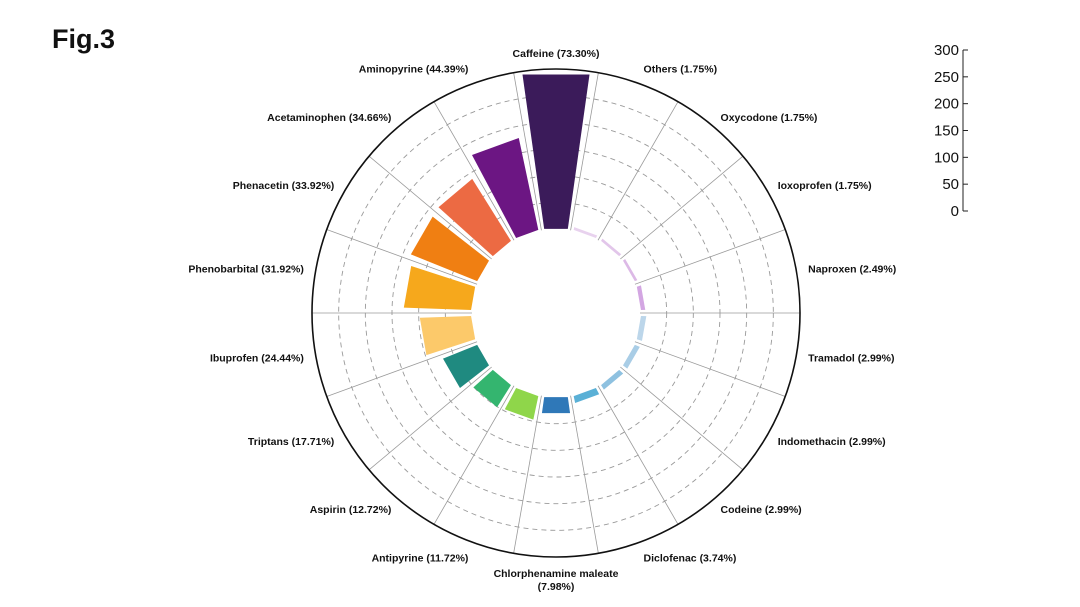 Image resolution: width=1080 pixels, height=607 pixels. What do you see at coordinates (851, 358) in the screenshot?
I see `category-label: Tramadol (2.99%)` at bounding box center [851, 358].